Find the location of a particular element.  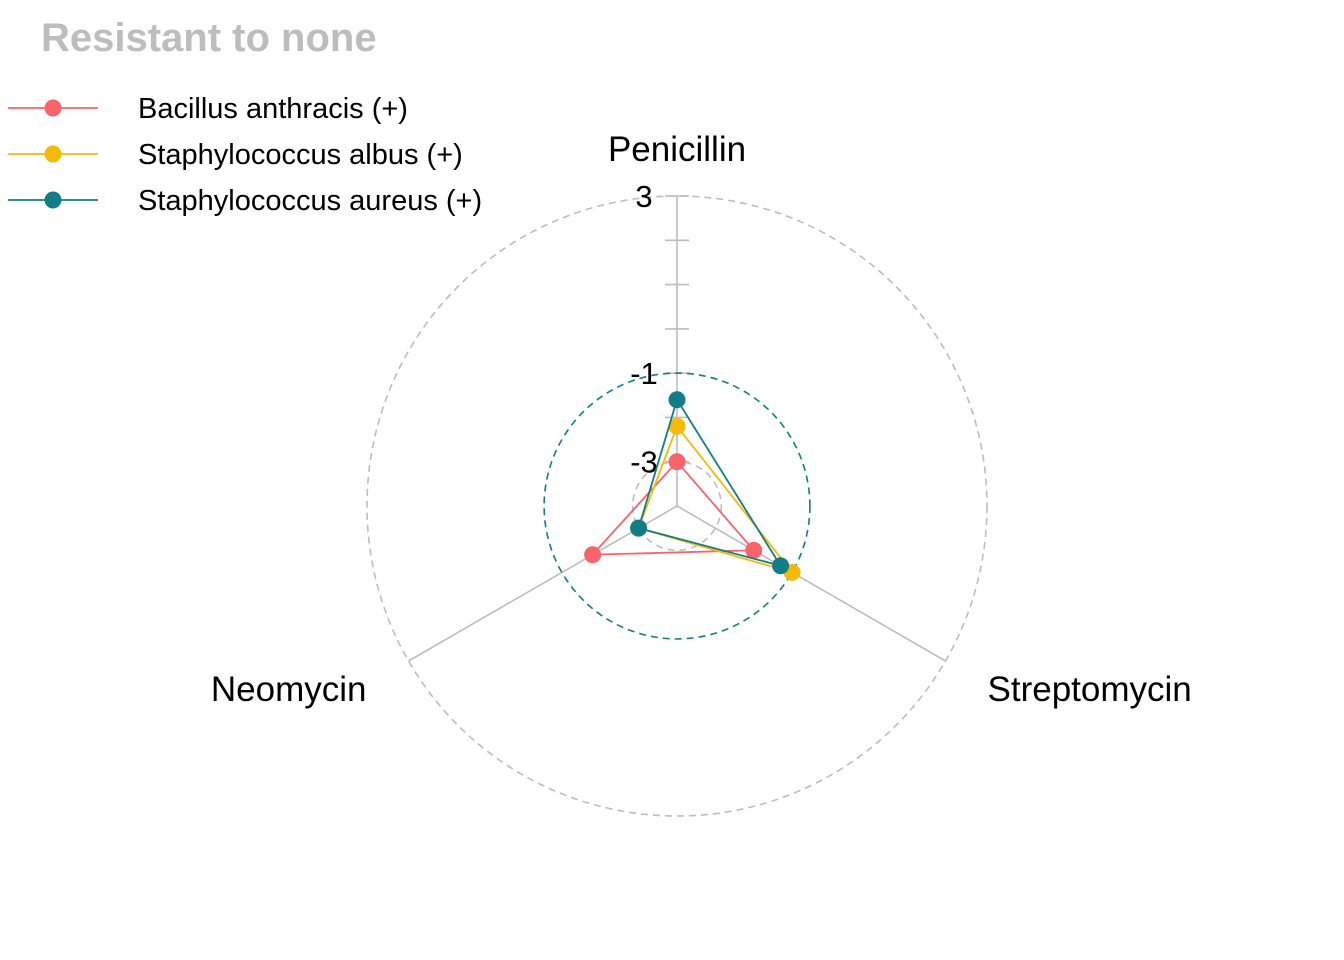

legend-label: Staphylococcus aureus (+) is located at coordinates (310, 201).